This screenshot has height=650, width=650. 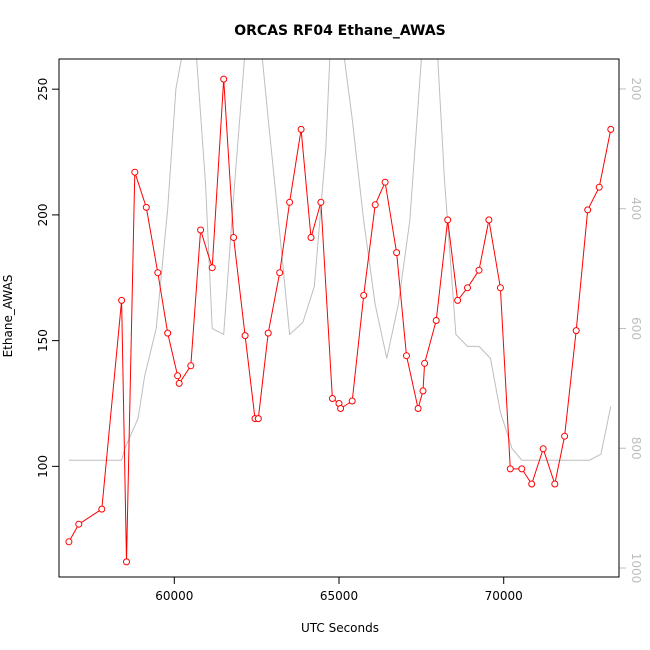 I want to click on x-tick-label: 70000, so click(x=504, y=596).